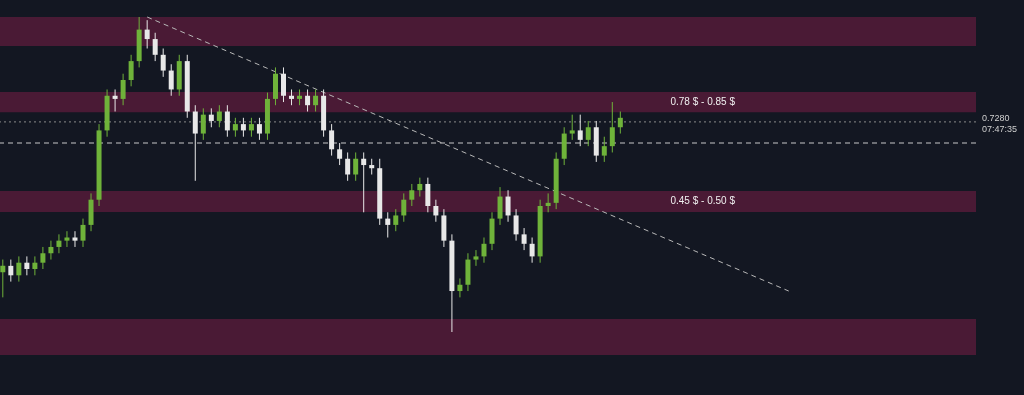  I want to click on band-label: 0.78 $ - 0.85 $, so click(703, 102).